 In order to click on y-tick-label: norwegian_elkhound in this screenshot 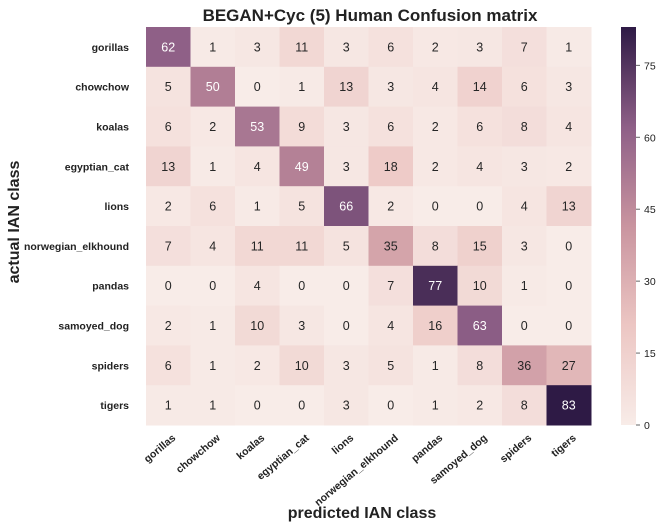, I will do `click(76, 247)`.